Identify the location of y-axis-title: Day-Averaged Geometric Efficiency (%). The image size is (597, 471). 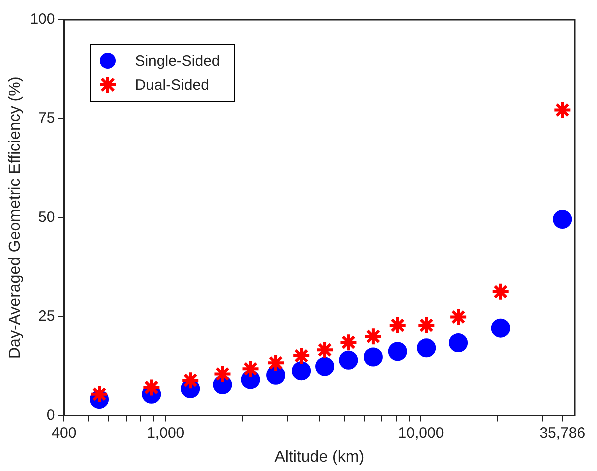
(15, 217).